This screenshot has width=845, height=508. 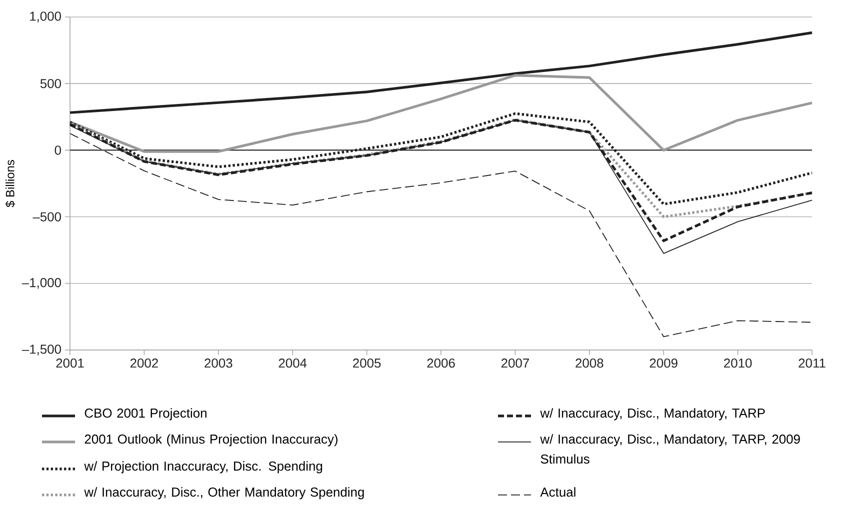 I want to click on y-tick-label: –1,500, so click(x=41, y=350).